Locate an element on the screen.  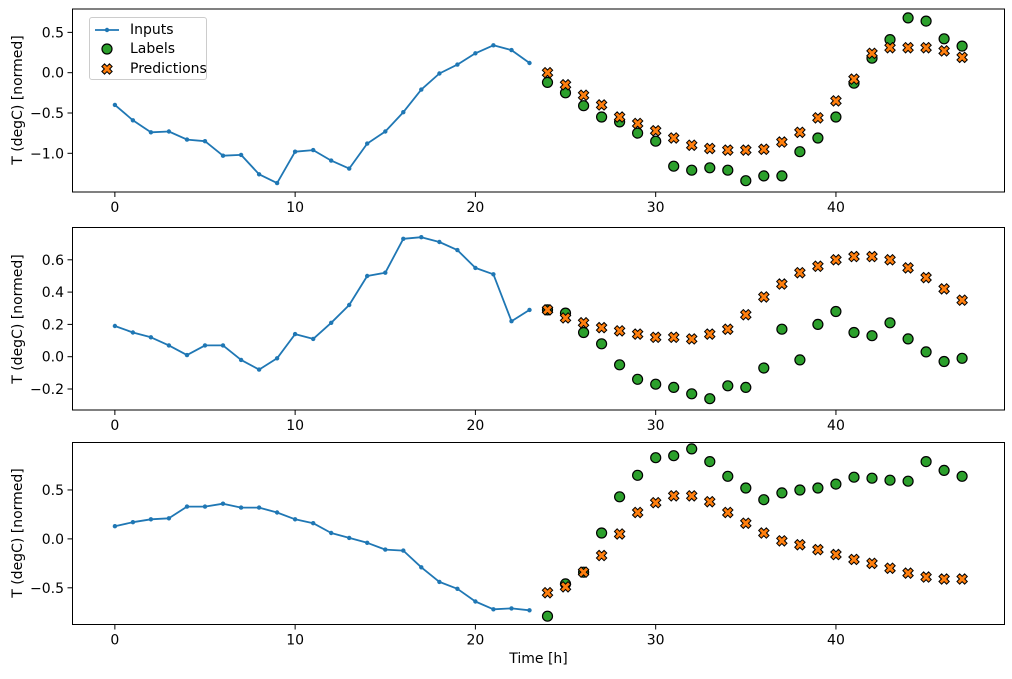
legend-item-inputs: Inputs is located at coordinates (149, 30).